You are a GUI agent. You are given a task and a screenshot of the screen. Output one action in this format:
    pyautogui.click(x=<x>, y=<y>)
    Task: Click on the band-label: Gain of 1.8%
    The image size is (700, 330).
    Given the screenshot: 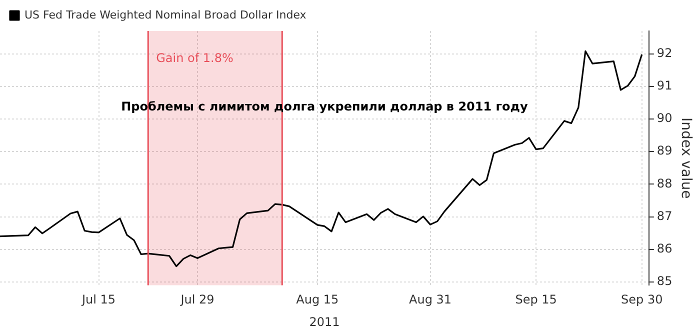 What is the action you would take?
    pyautogui.click(x=195, y=58)
    